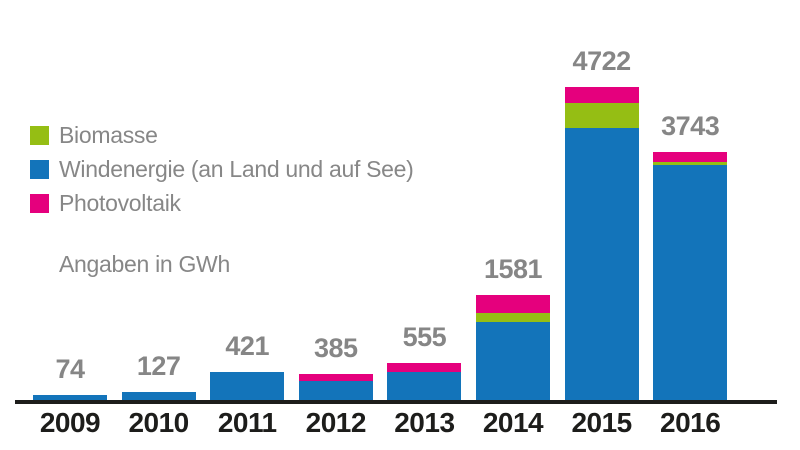  What do you see at coordinates (158, 422) in the screenshot?
I see `year-label-2010: 2010` at bounding box center [158, 422].